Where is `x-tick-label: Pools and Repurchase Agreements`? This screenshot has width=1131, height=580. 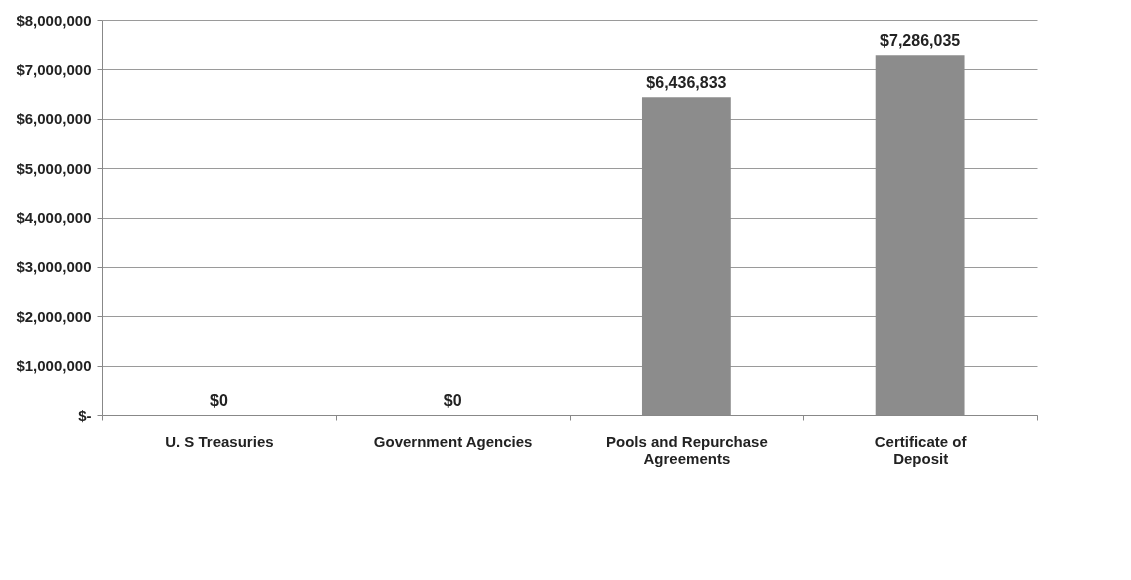
x-tick-label: Pools and Repurchase Agreements is located at coordinates (687, 449).